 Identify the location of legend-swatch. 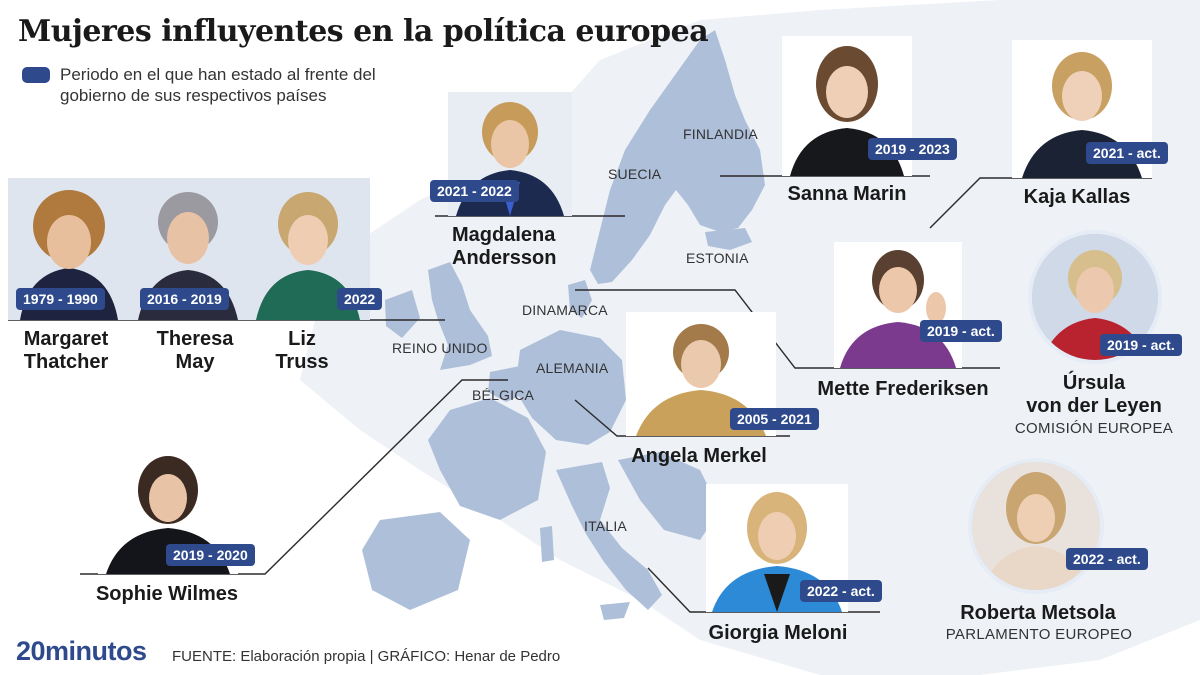
(36, 75).